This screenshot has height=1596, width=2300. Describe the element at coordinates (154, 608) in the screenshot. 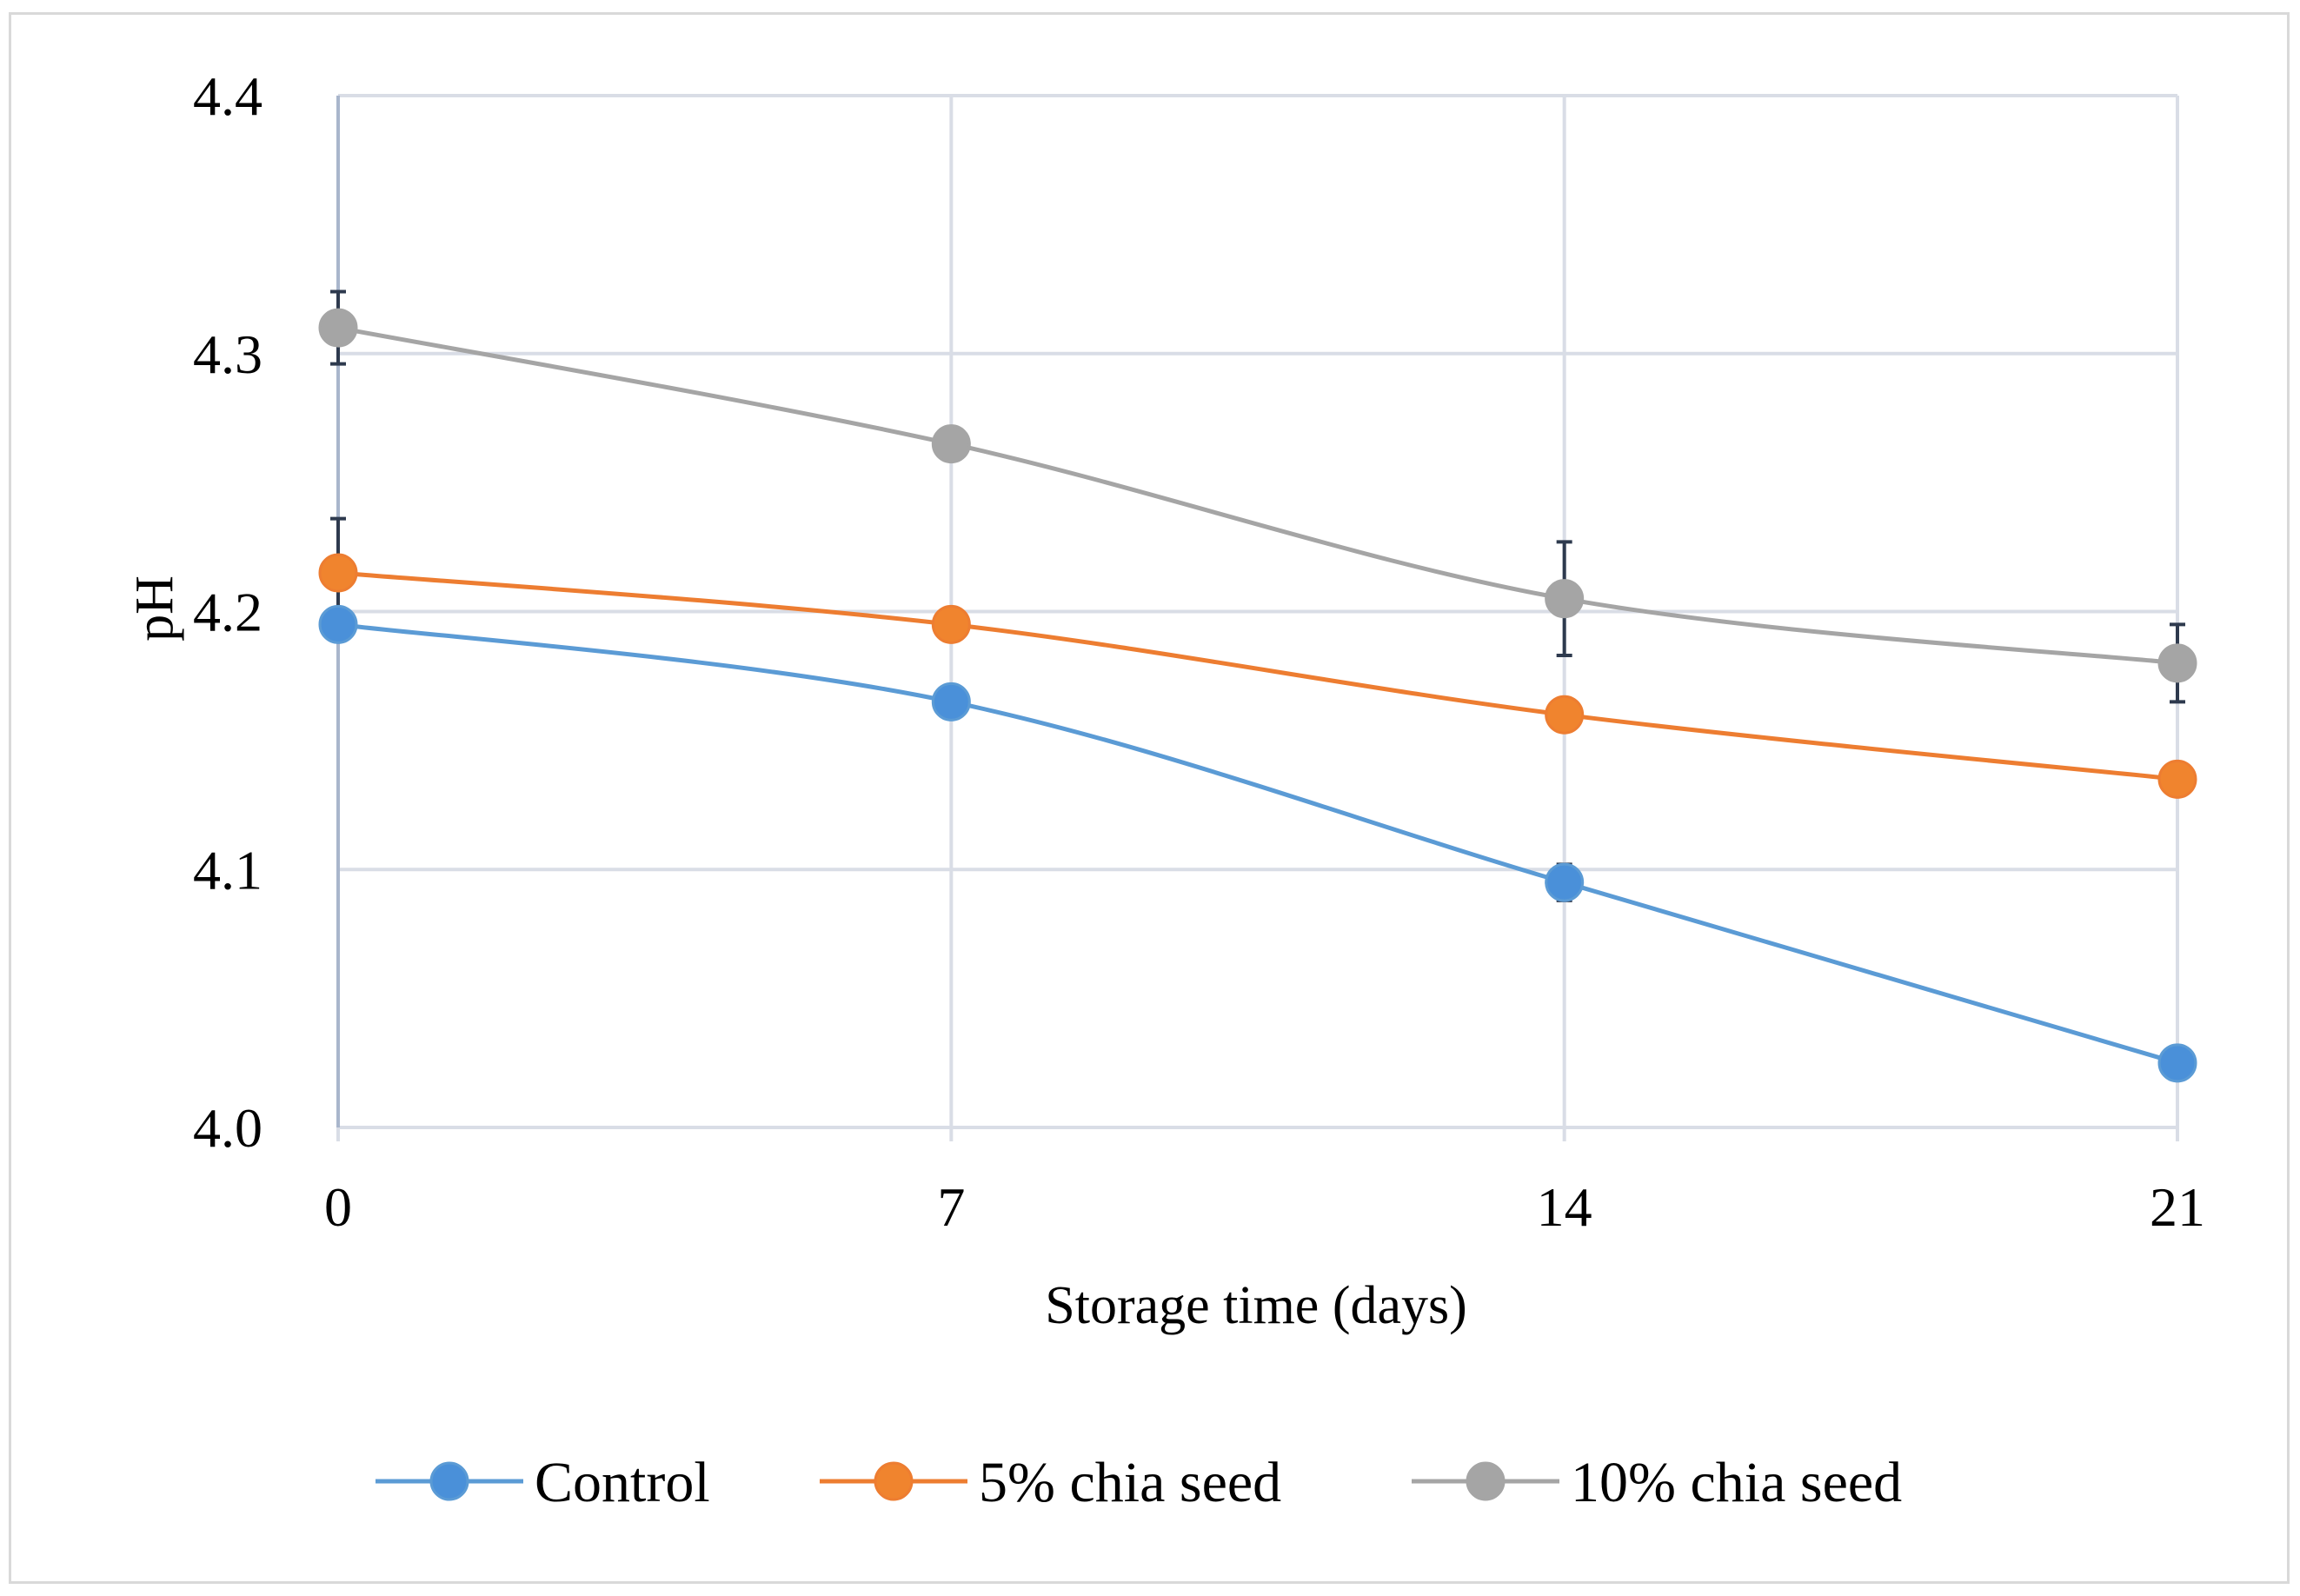

I see `y-axis-label: pH` at that location.